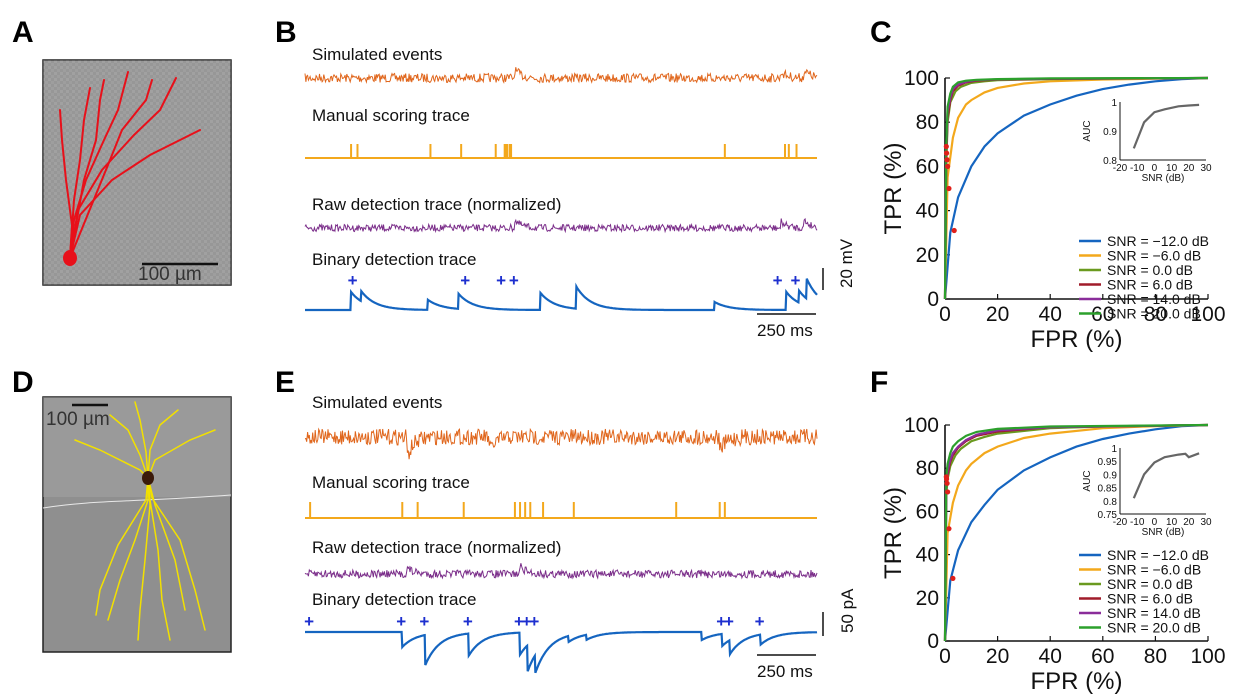 The image size is (1237, 694). Describe the element at coordinates (893, 533) in the screenshot. I see `roc-f-y-label: TPR (%)` at that location.